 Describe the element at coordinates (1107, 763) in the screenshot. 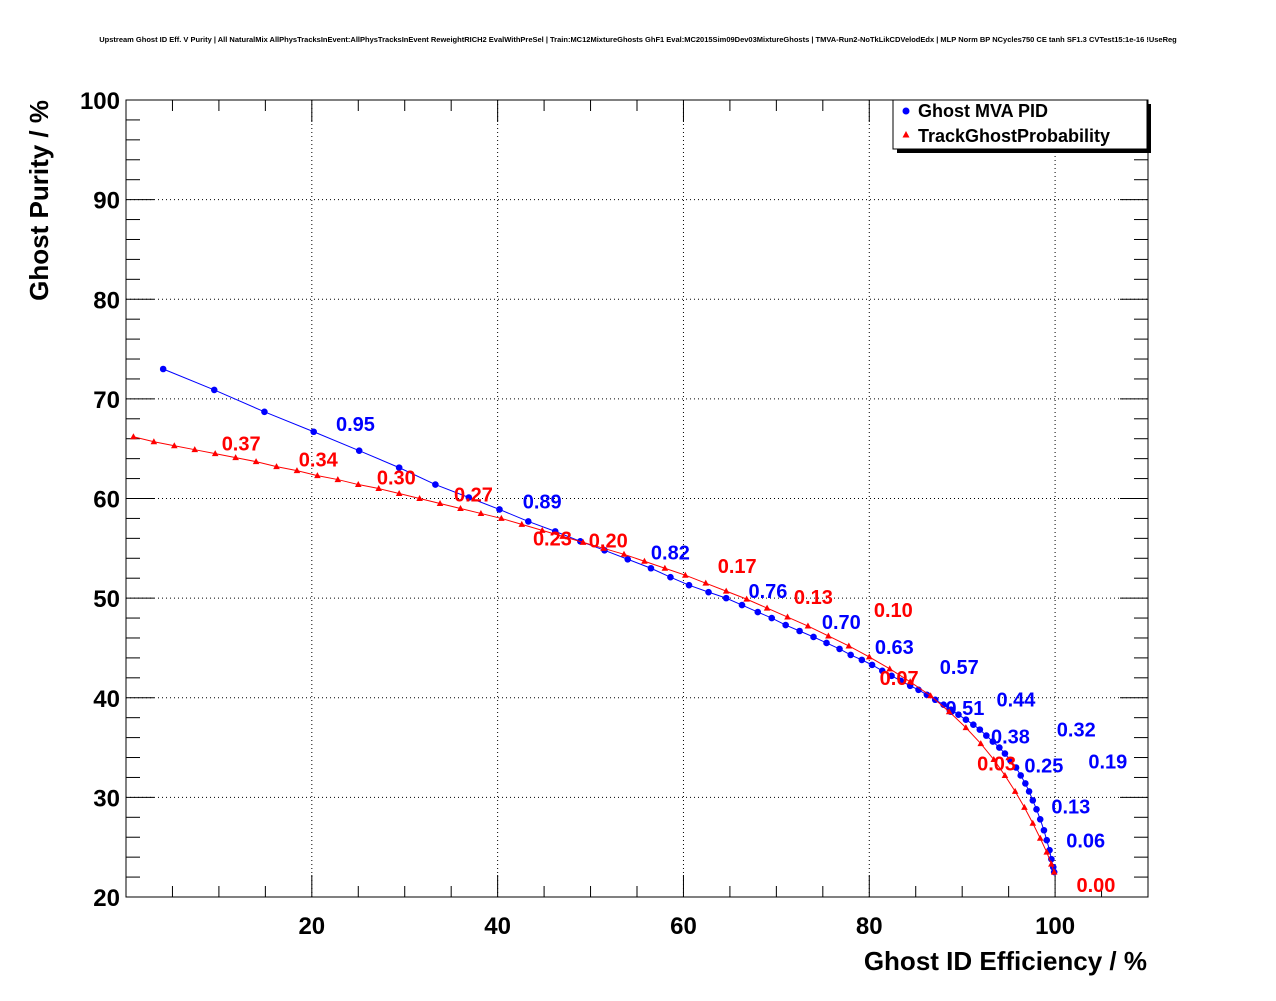

I see `data-label: 0.19` at that location.